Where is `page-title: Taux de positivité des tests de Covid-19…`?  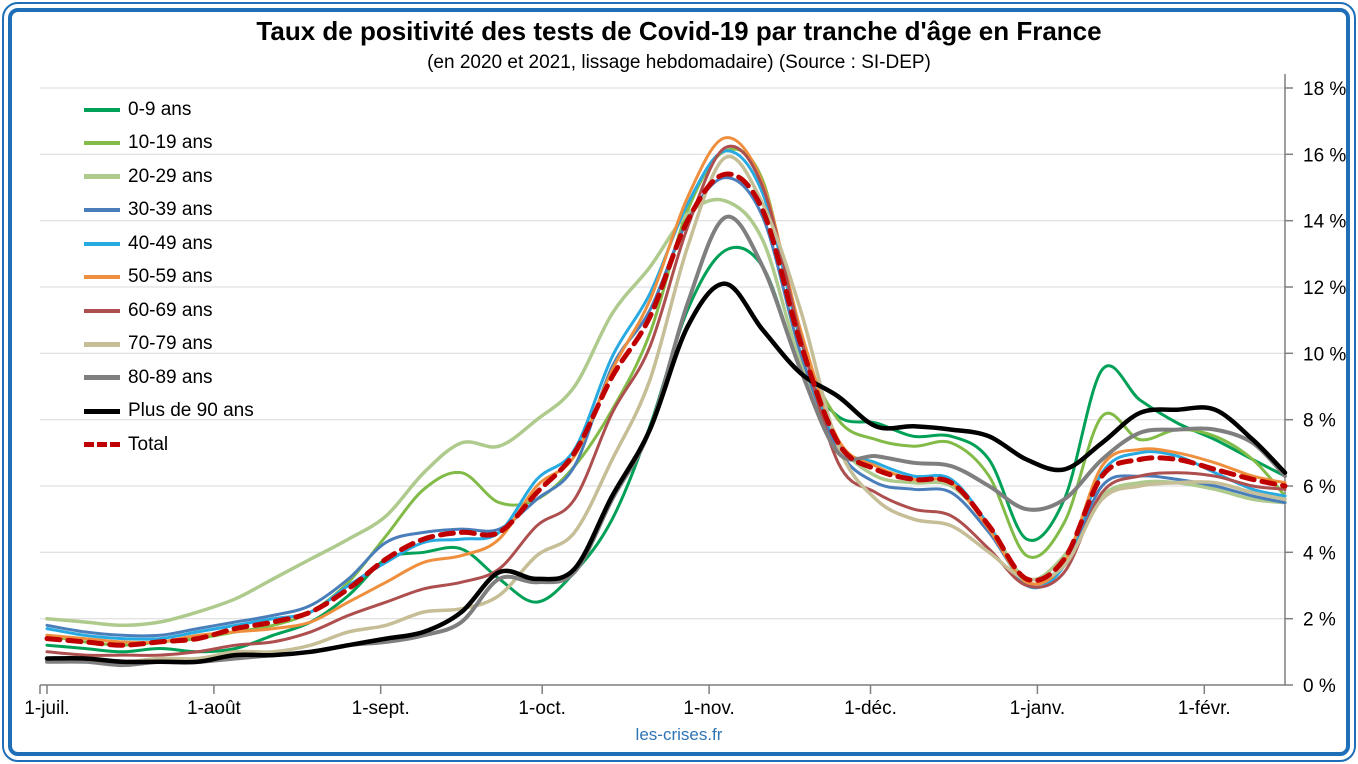
page-title: Taux de positivité des tests de Covid-19… is located at coordinates (679, 31).